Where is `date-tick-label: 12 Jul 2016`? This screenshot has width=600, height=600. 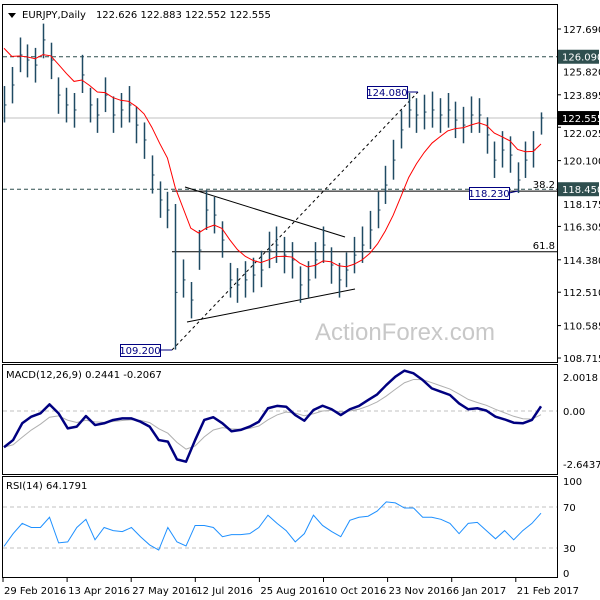
date-tick-label: 12 Jul 2016 is located at coordinates (224, 591).